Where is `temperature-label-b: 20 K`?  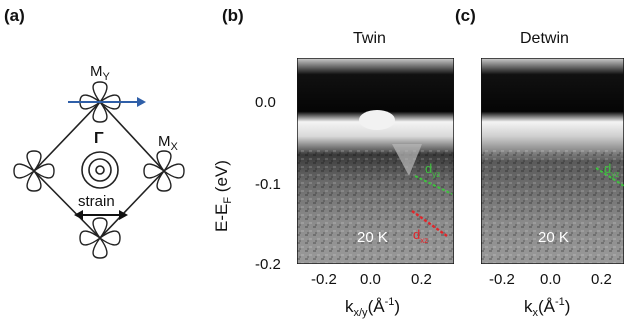 temperature-label-b: 20 K is located at coordinates (372, 237).